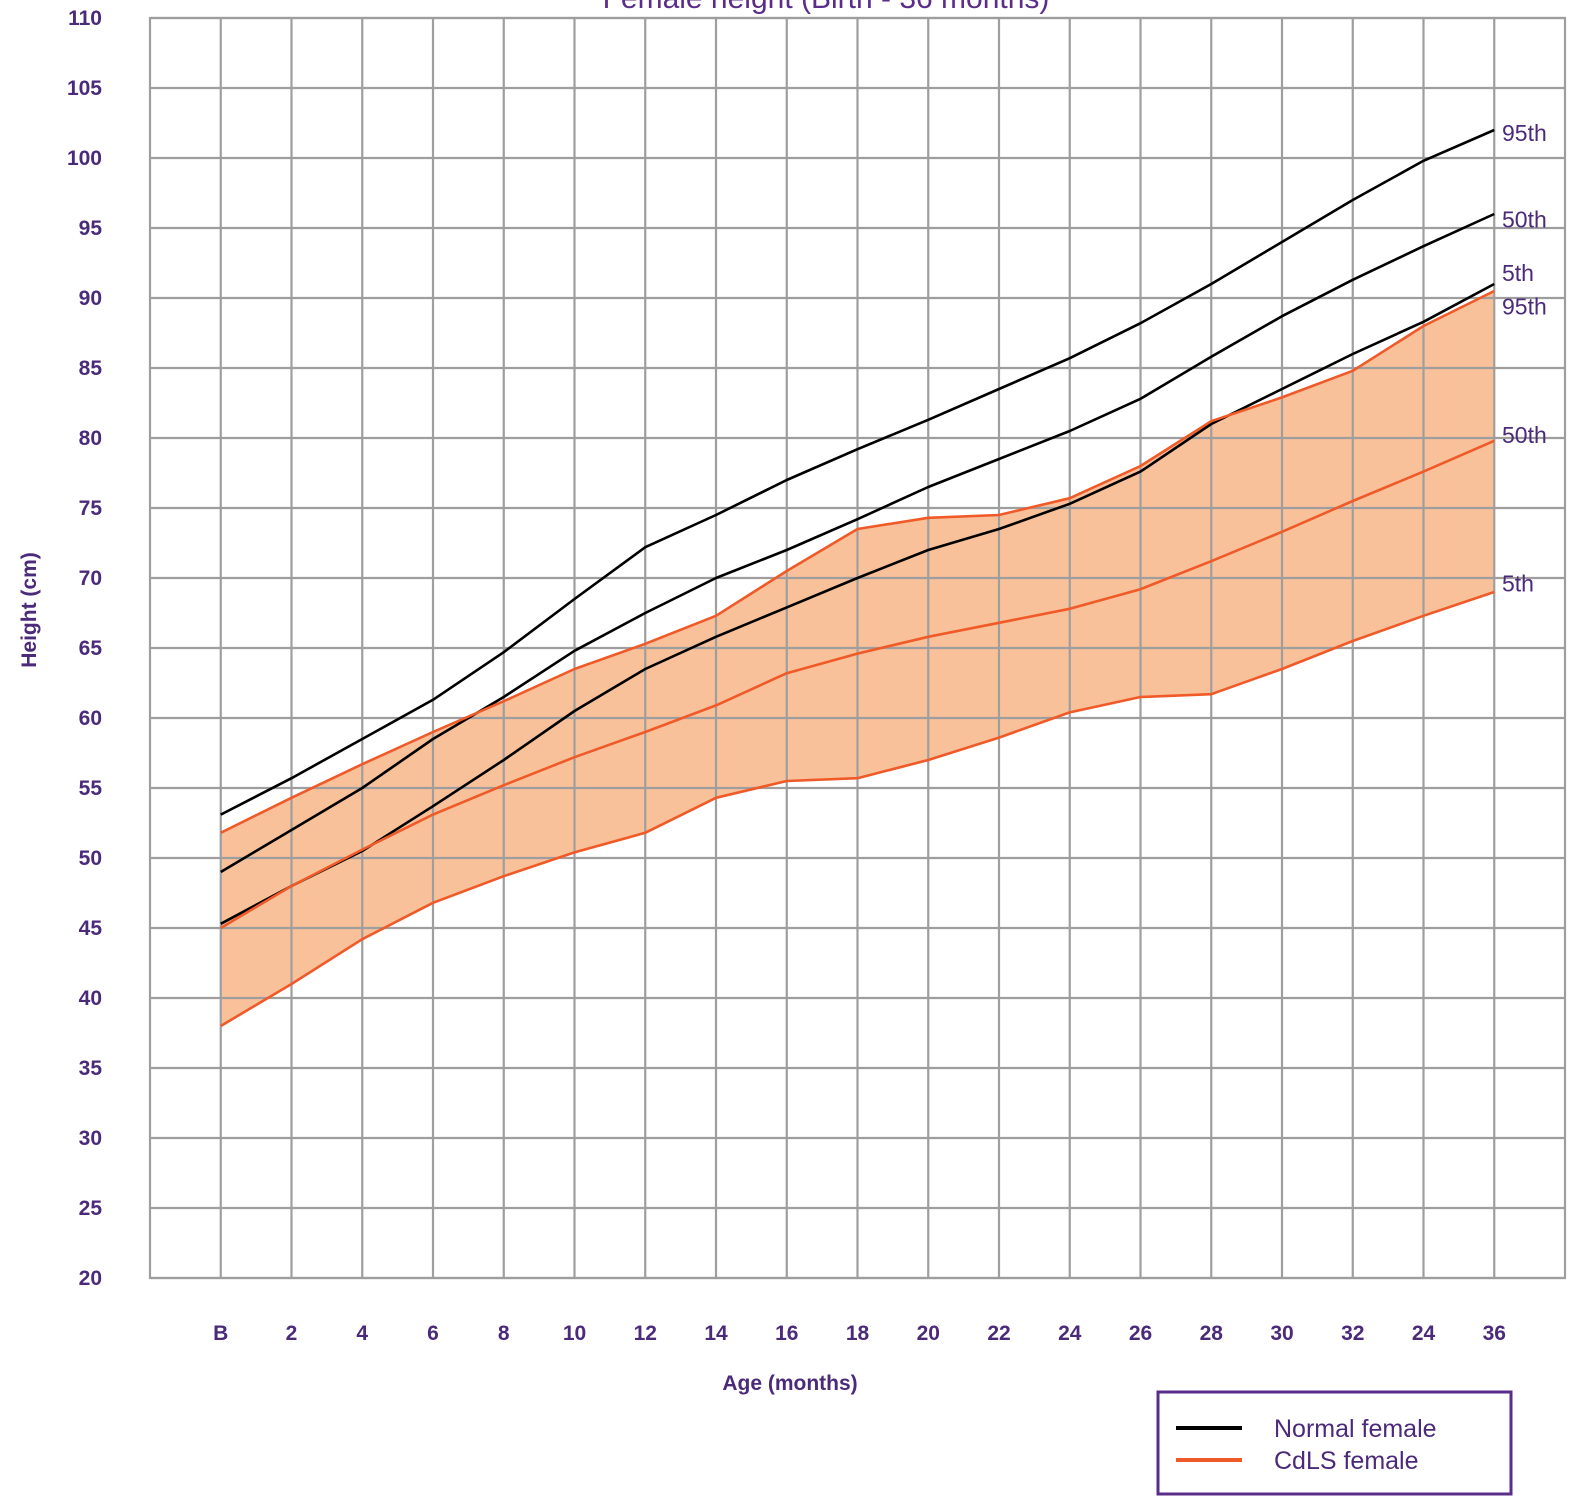 The height and width of the screenshot is (1497, 1572). I want to click on y-tick-label: 75, so click(91, 508).